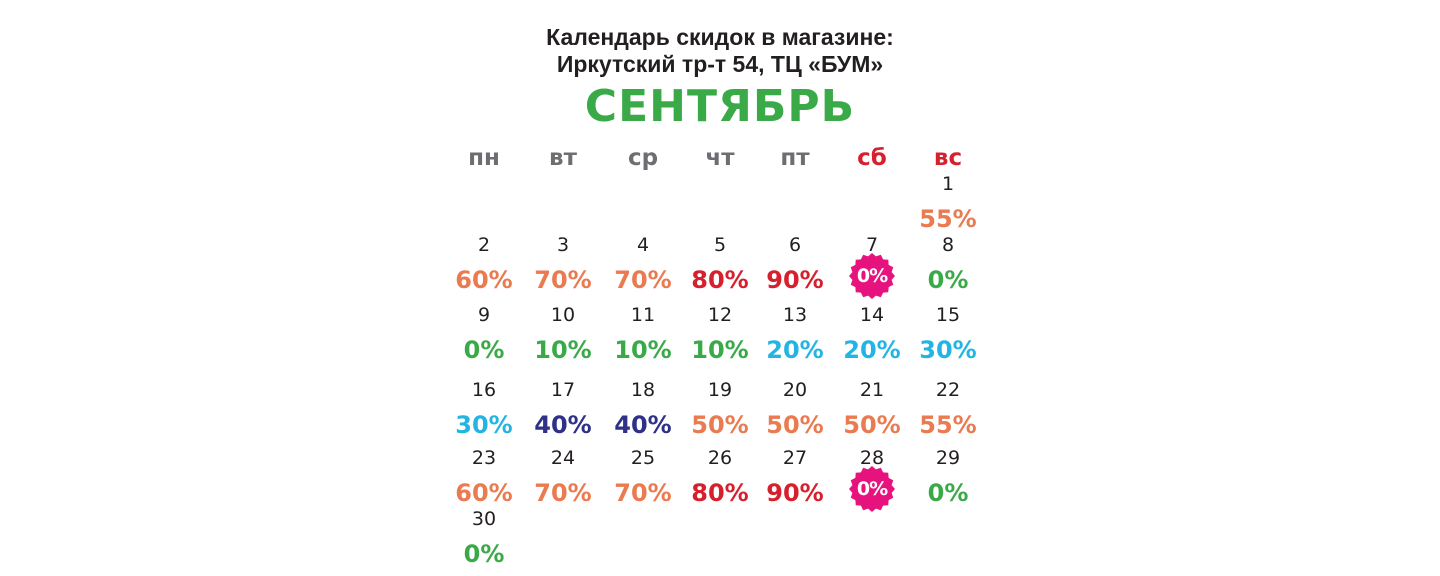 Image resolution: width=1440 pixels, height=576 pixels. I want to click on weekday-header: пт, so click(795, 158).